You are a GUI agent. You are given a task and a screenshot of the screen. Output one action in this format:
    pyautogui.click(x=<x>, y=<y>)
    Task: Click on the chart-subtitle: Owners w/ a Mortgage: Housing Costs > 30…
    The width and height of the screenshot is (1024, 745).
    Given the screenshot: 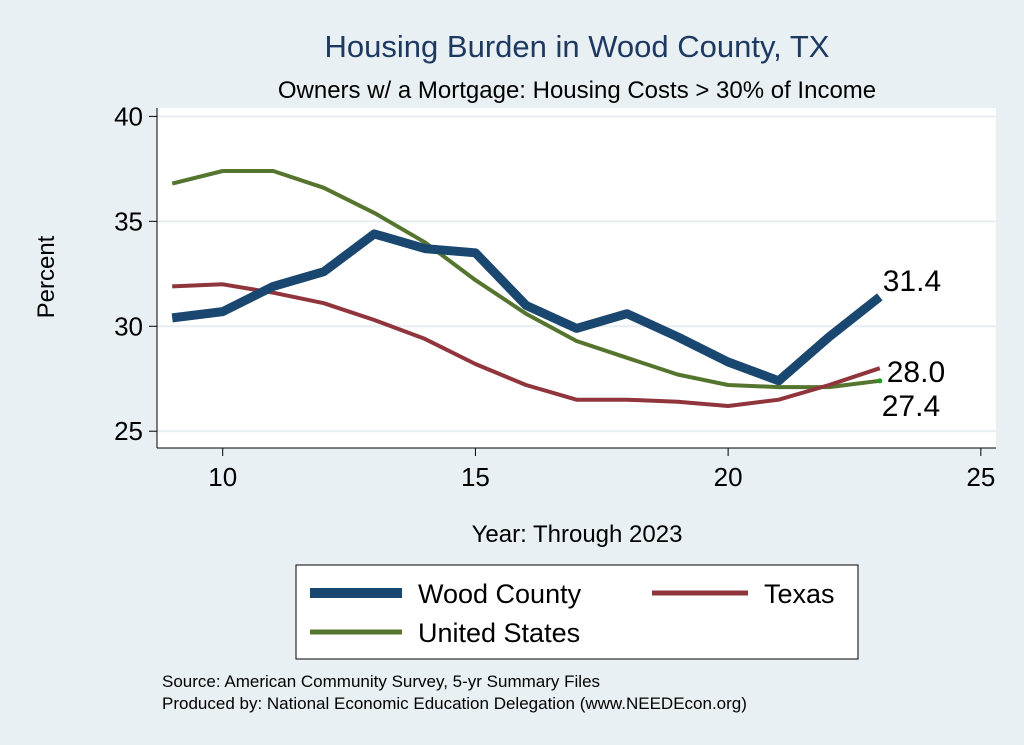 What is the action you would take?
    pyautogui.click(x=577, y=90)
    